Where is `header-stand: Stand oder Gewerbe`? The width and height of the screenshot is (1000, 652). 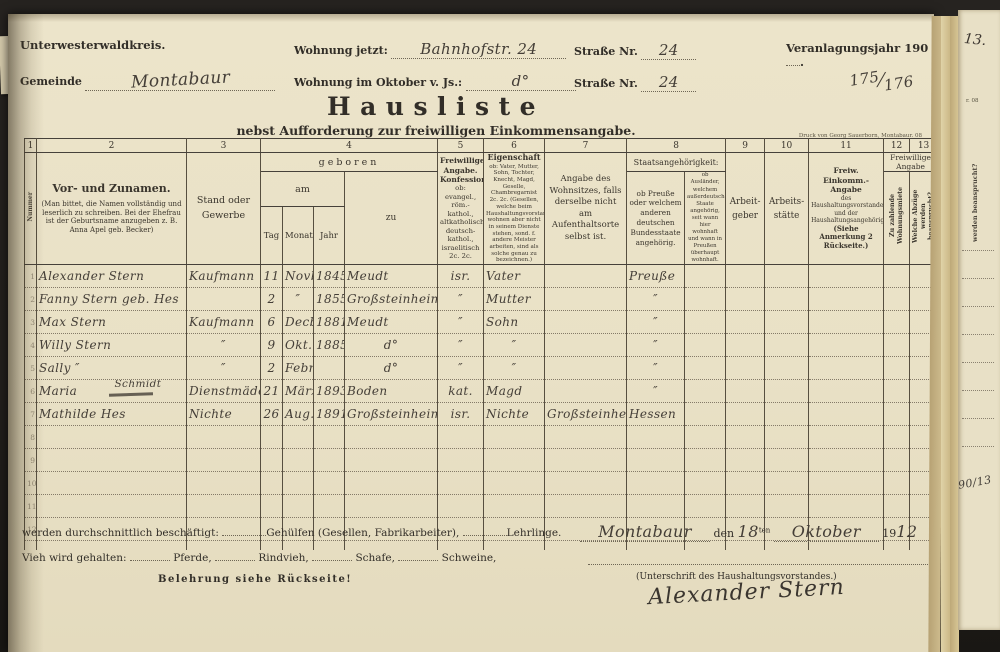
header-stand: Stand oder Gewerbe is located at coordinates (223, 208).